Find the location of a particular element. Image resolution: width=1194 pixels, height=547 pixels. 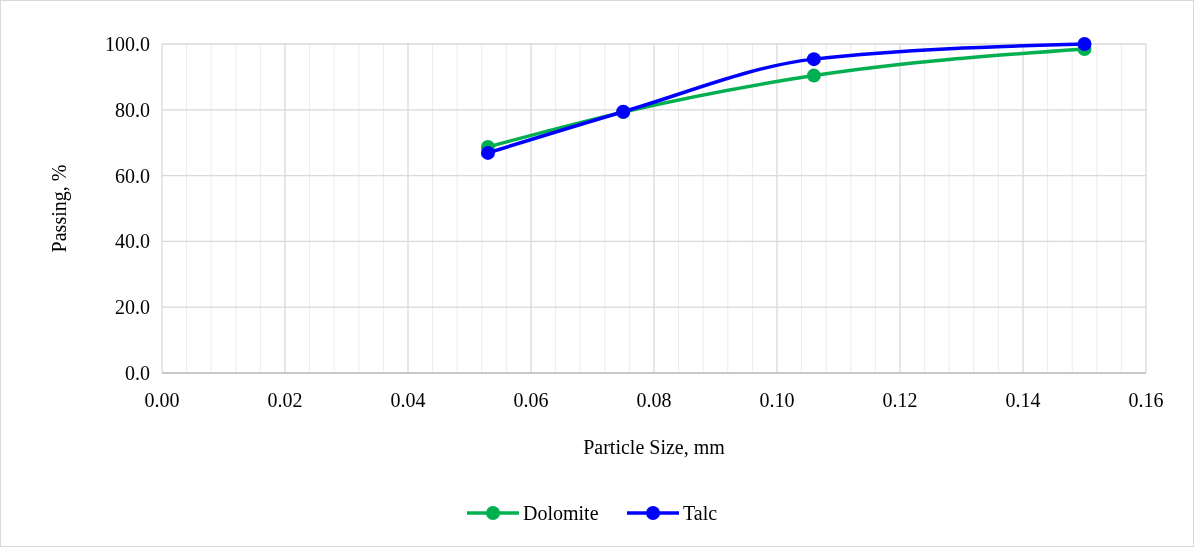

legend-label: Talc is located at coordinates (700, 513).